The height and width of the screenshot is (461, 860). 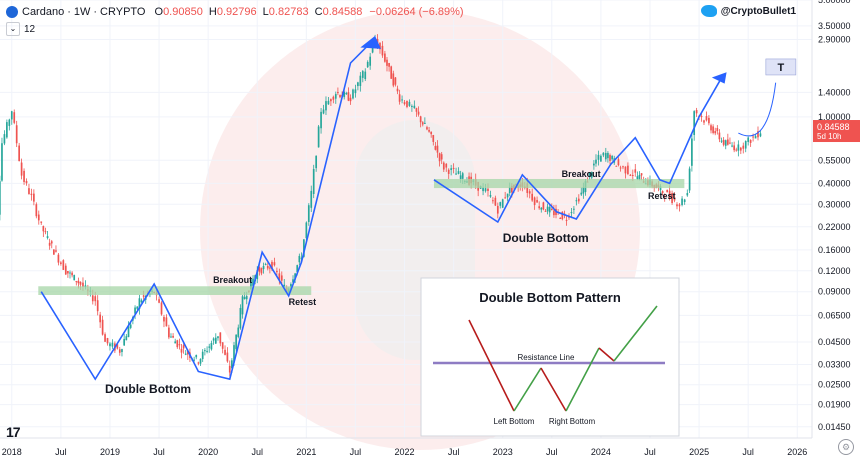 What do you see at coordinates (527, 389) in the screenshot?
I see `inset-up-left` at bounding box center [527, 389].